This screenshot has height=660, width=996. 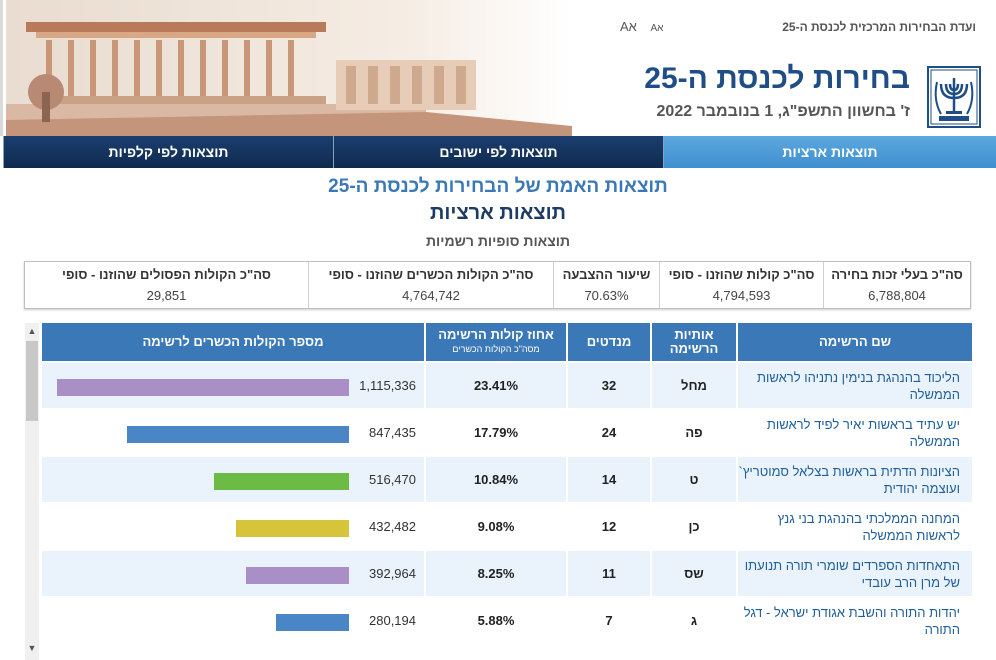 What do you see at coordinates (606, 285) in the screenshot?
I see `summary-turnout: שיעור ההצבעה 70.63%` at bounding box center [606, 285].